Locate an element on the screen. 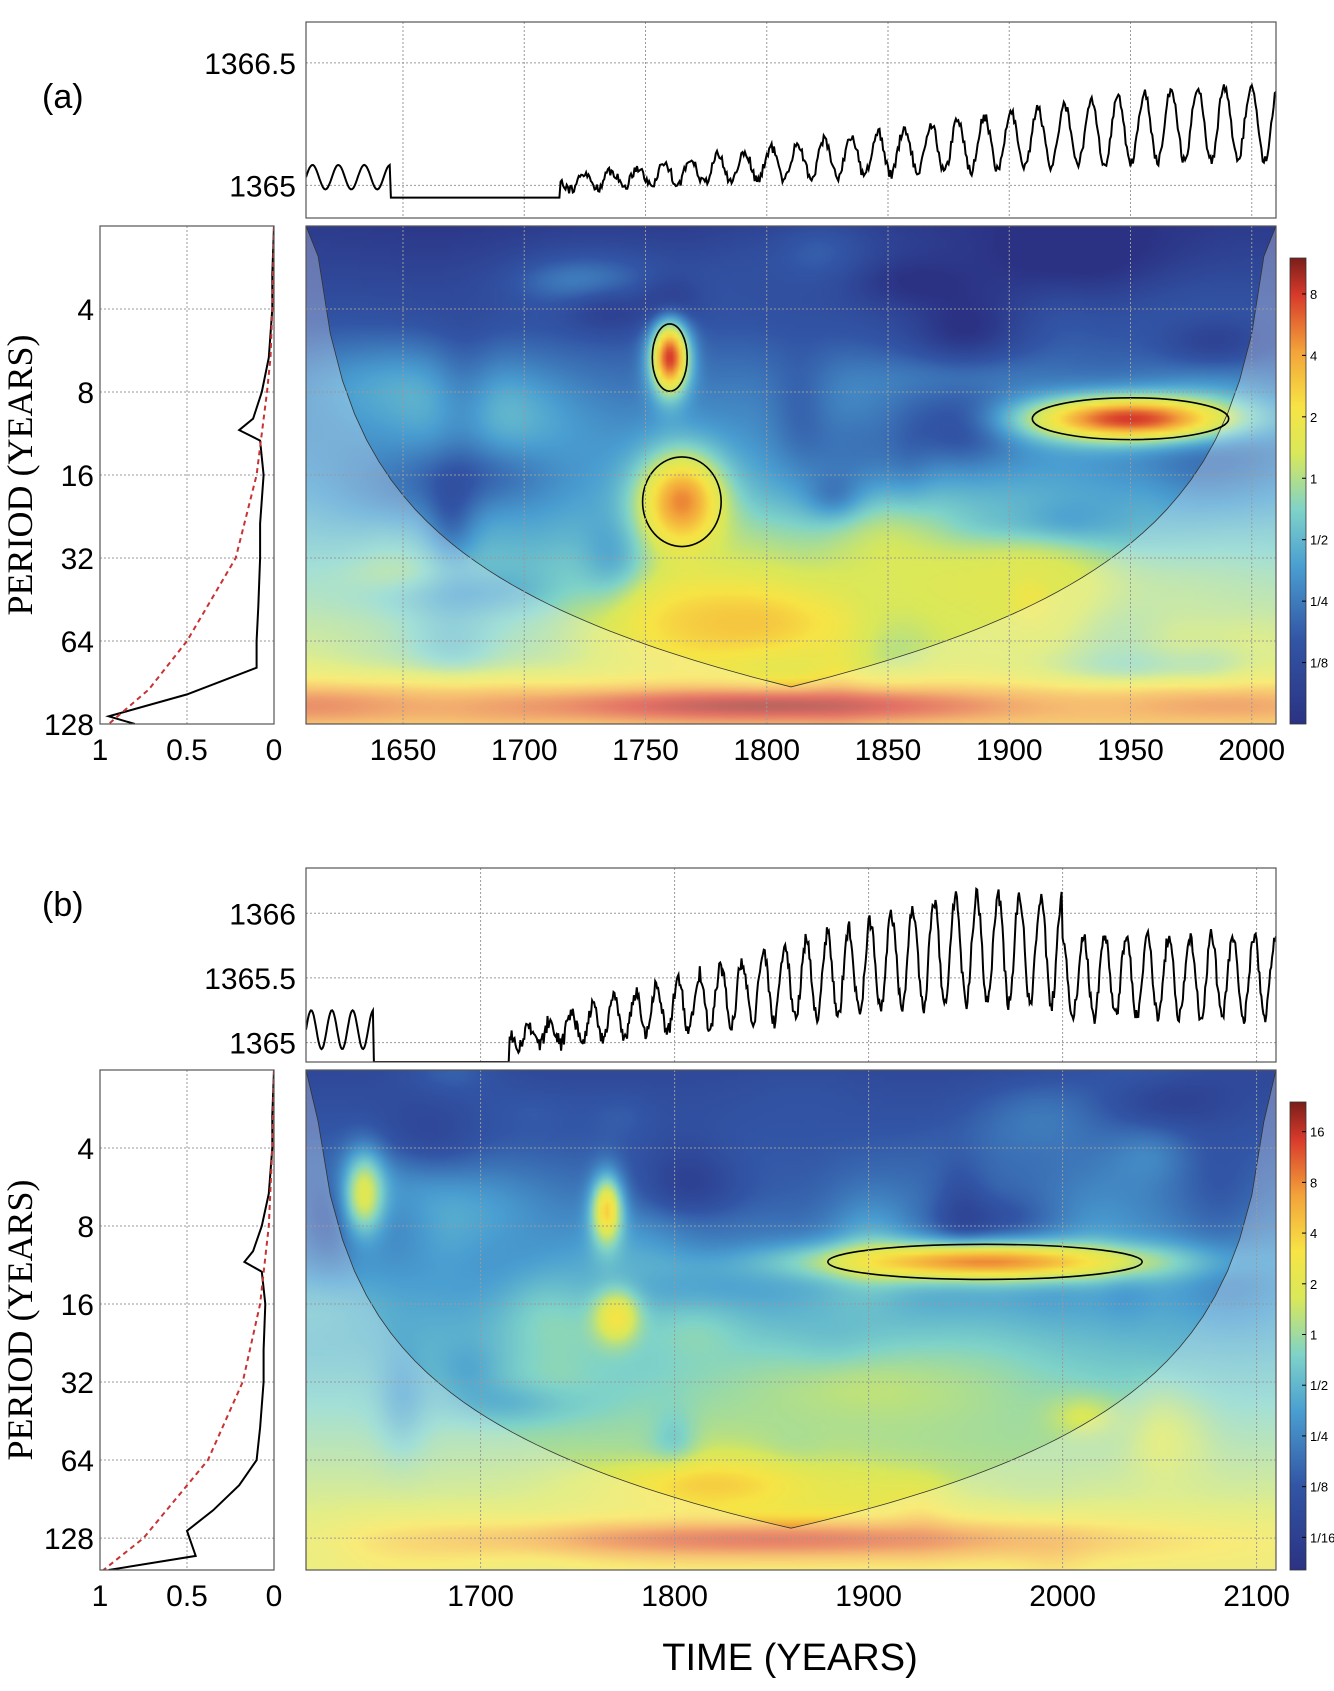 The height and width of the screenshot is (1691, 1334). top-y-tick-label: 1366.5 is located at coordinates (250, 64).